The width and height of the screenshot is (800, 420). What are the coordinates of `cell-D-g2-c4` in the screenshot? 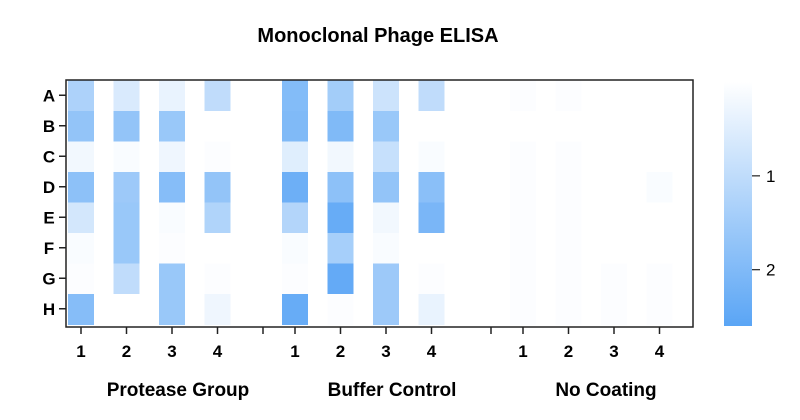 It's located at (431, 187).